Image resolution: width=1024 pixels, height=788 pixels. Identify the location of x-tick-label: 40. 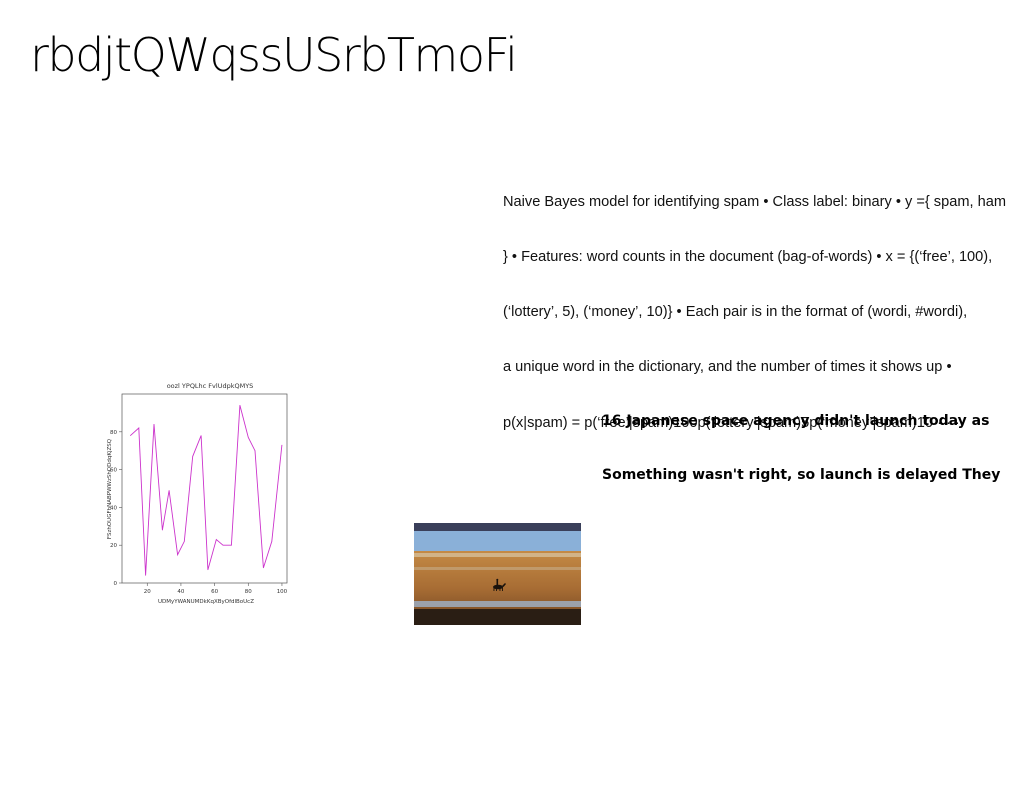
(180, 592).